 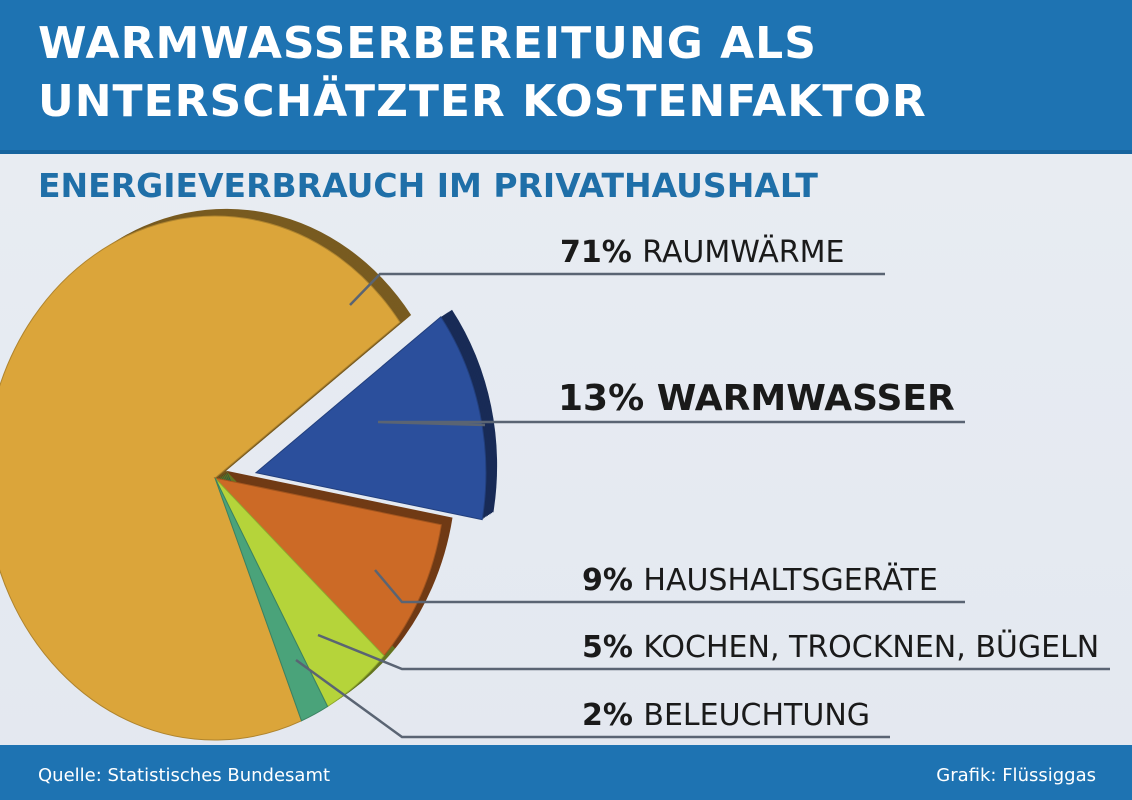 I want to click on chart-subtitle: ENERGIEVERBRAUCH IM PRIVATHAUSHALT, so click(x=428, y=185).